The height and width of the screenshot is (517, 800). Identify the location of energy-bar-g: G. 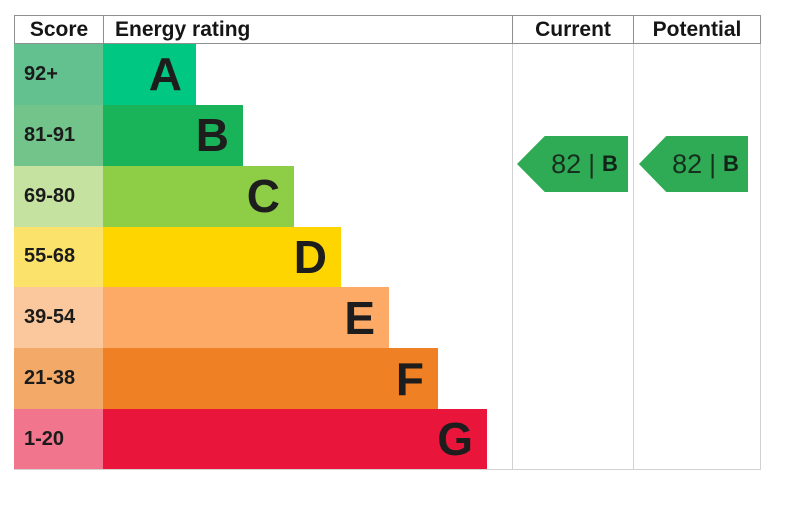
(295, 439).